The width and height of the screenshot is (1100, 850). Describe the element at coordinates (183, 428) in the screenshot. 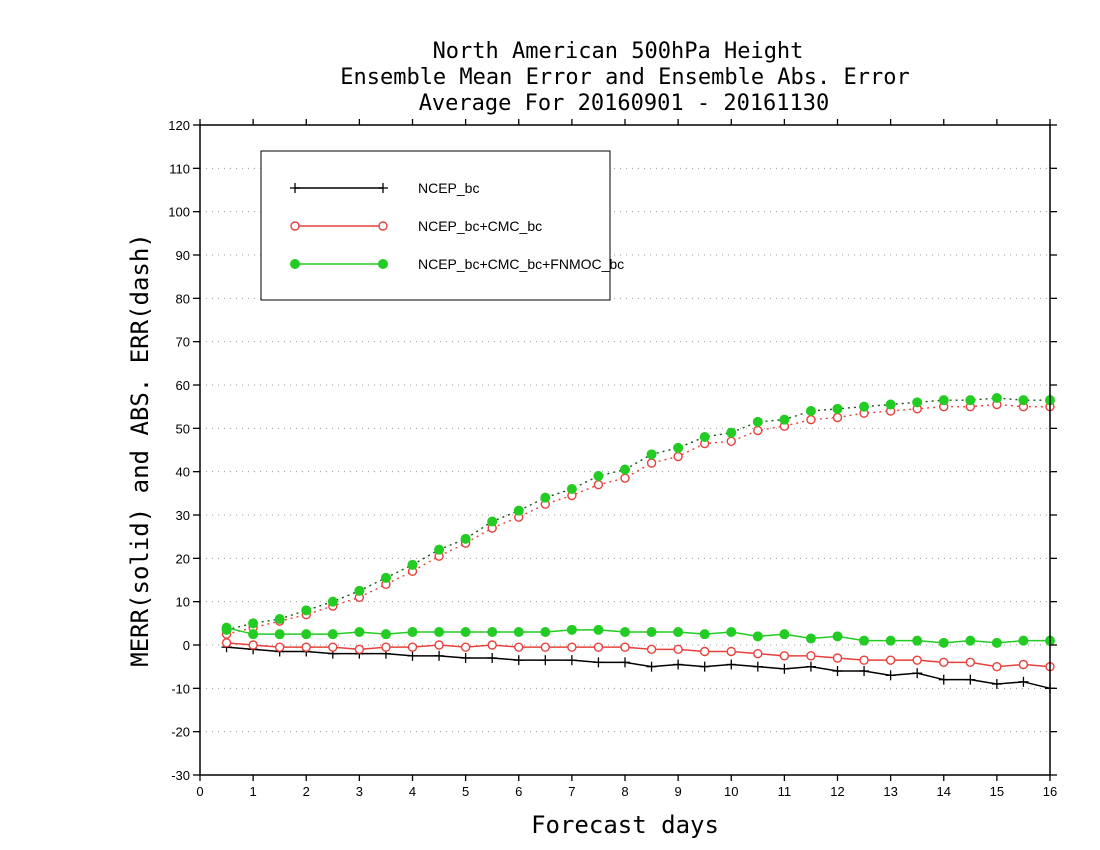

I see `y-tick-label: 50` at that location.